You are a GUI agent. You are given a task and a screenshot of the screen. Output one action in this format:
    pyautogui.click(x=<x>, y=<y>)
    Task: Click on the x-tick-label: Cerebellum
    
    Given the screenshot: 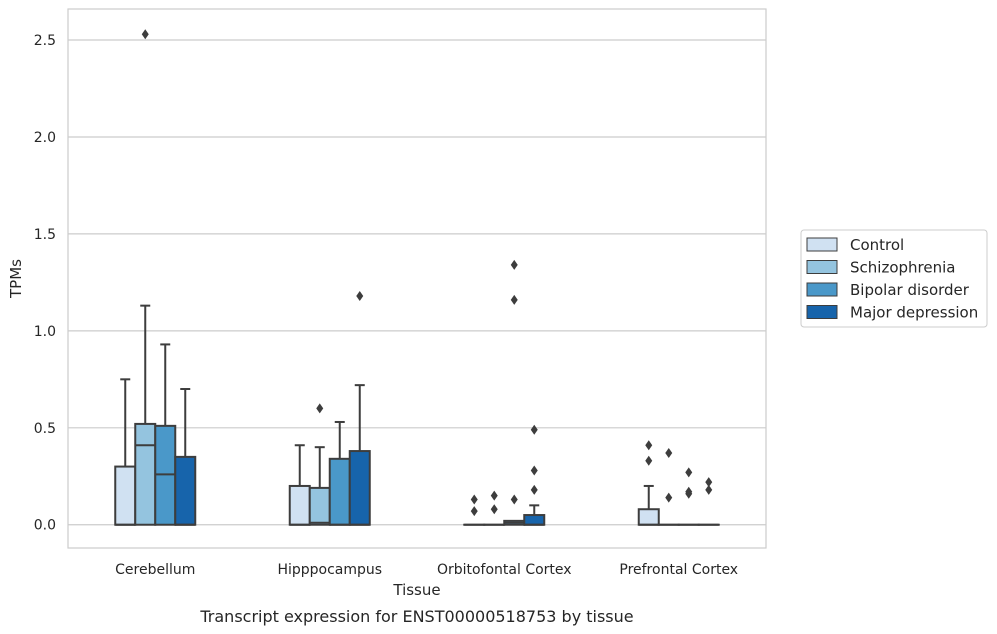 What is the action you would take?
    pyautogui.click(x=155, y=570)
    